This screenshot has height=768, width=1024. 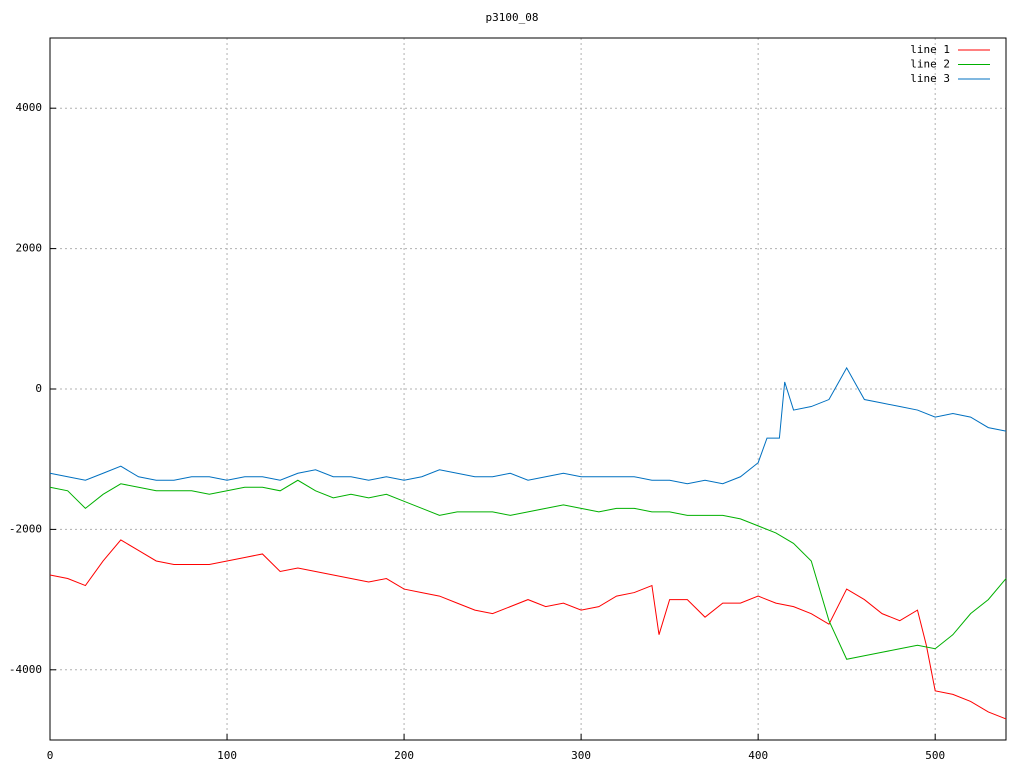 I want to click on legend-label: line 1, so click(x=930, y=49).